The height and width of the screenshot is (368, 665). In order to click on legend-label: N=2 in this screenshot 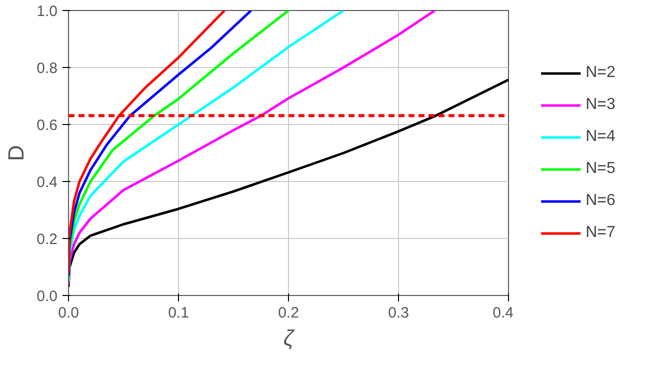, I will do `click(601, 73)`.